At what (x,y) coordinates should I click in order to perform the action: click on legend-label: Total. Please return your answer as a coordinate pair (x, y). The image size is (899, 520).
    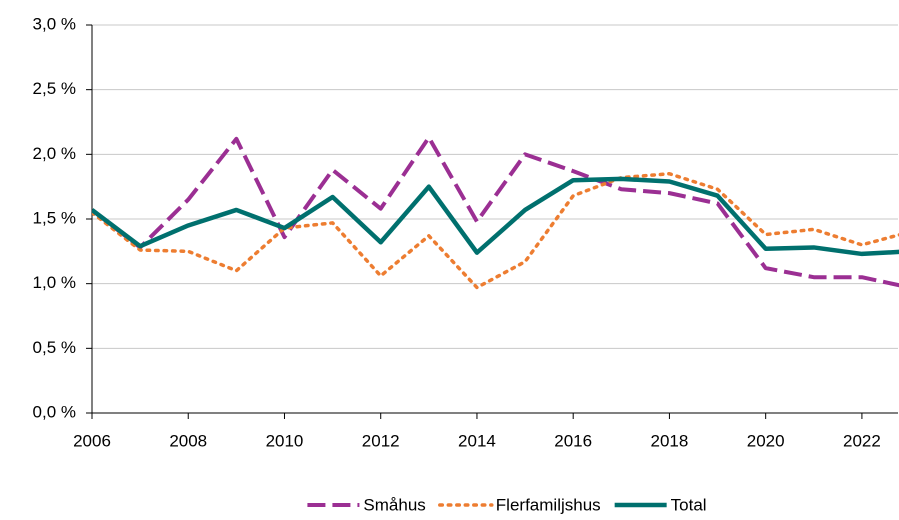
    Looking at the image, I should click on (689, 504).